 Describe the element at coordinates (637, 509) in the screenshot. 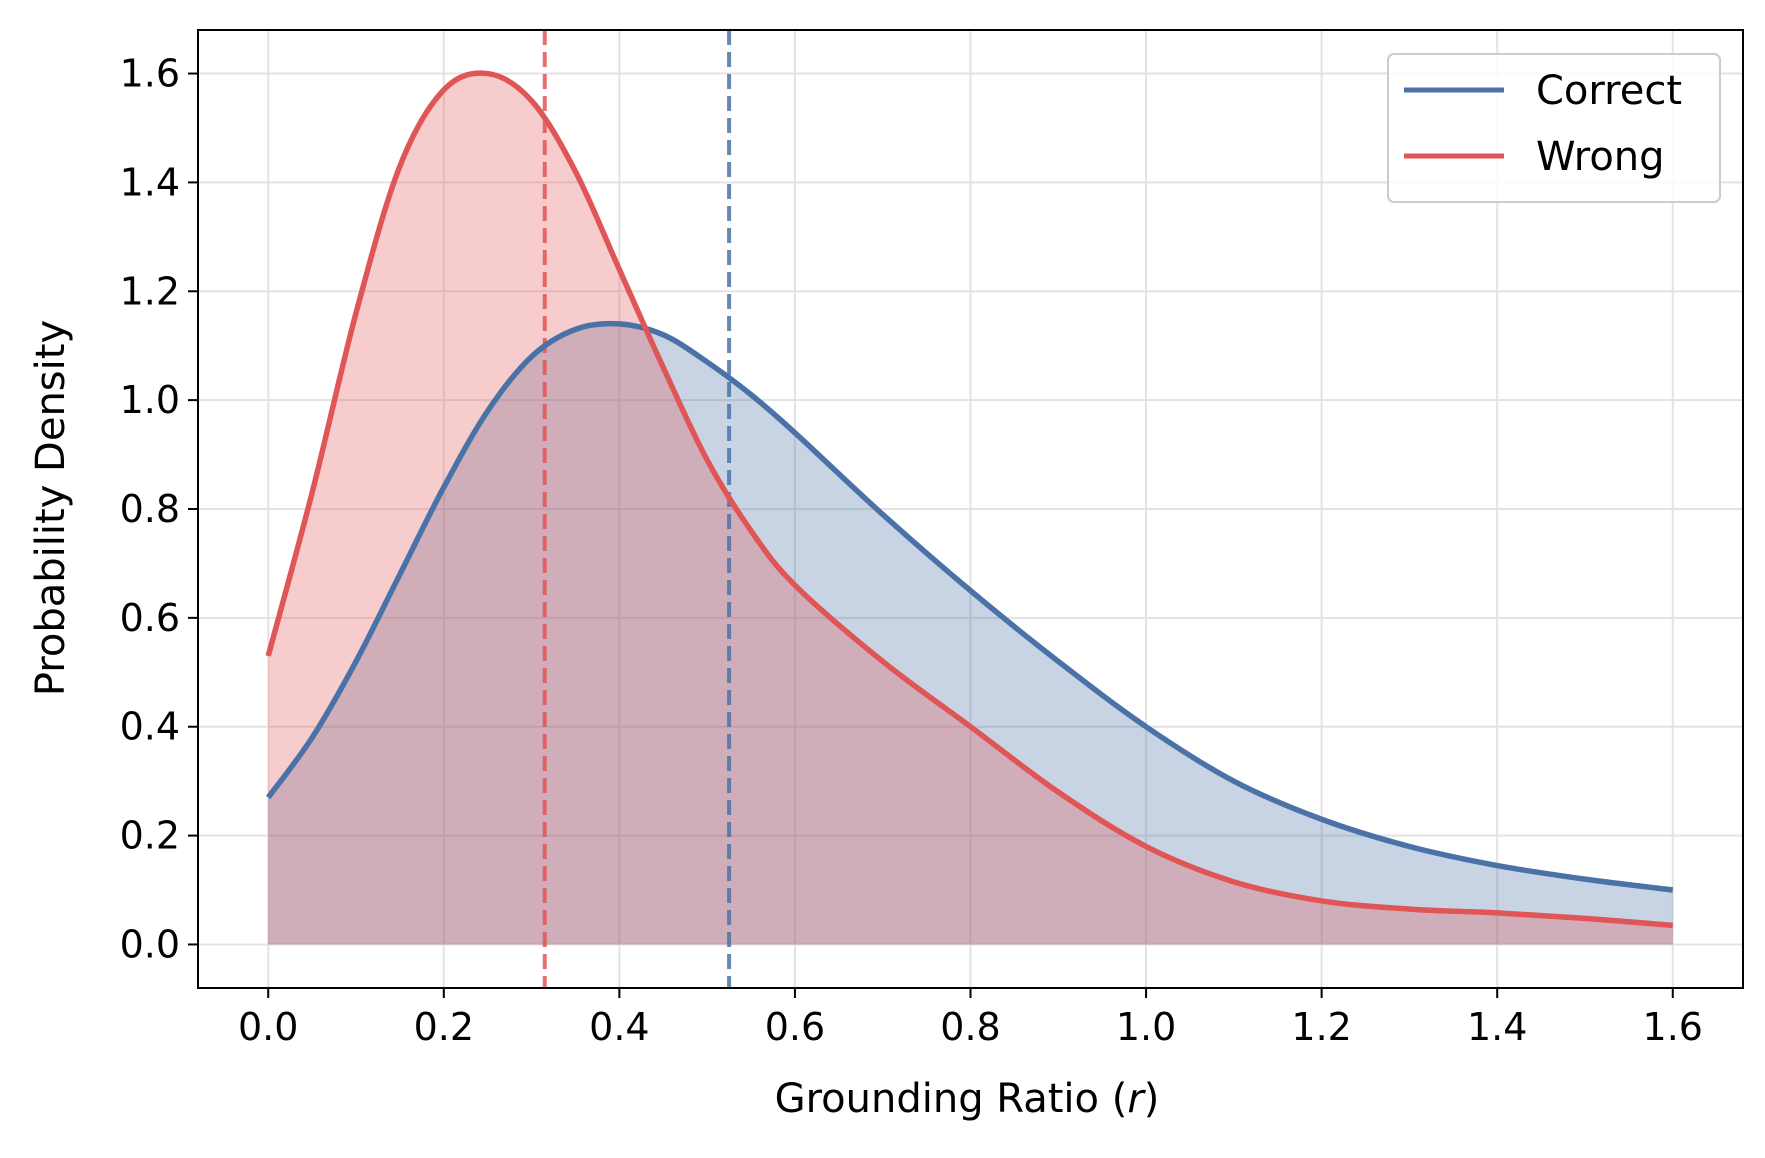

I see `mean-lines` at that location.